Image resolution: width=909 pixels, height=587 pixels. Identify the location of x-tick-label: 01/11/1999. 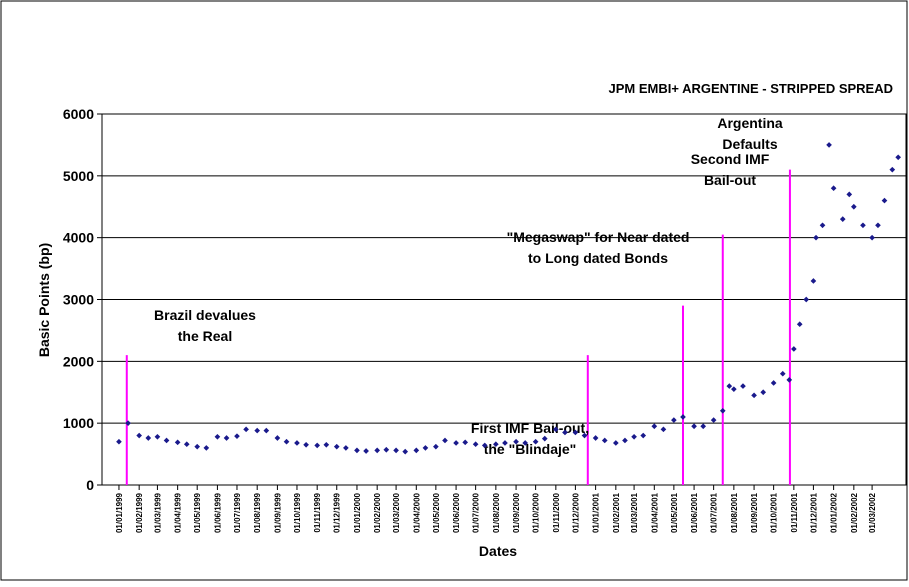
(317, 512).